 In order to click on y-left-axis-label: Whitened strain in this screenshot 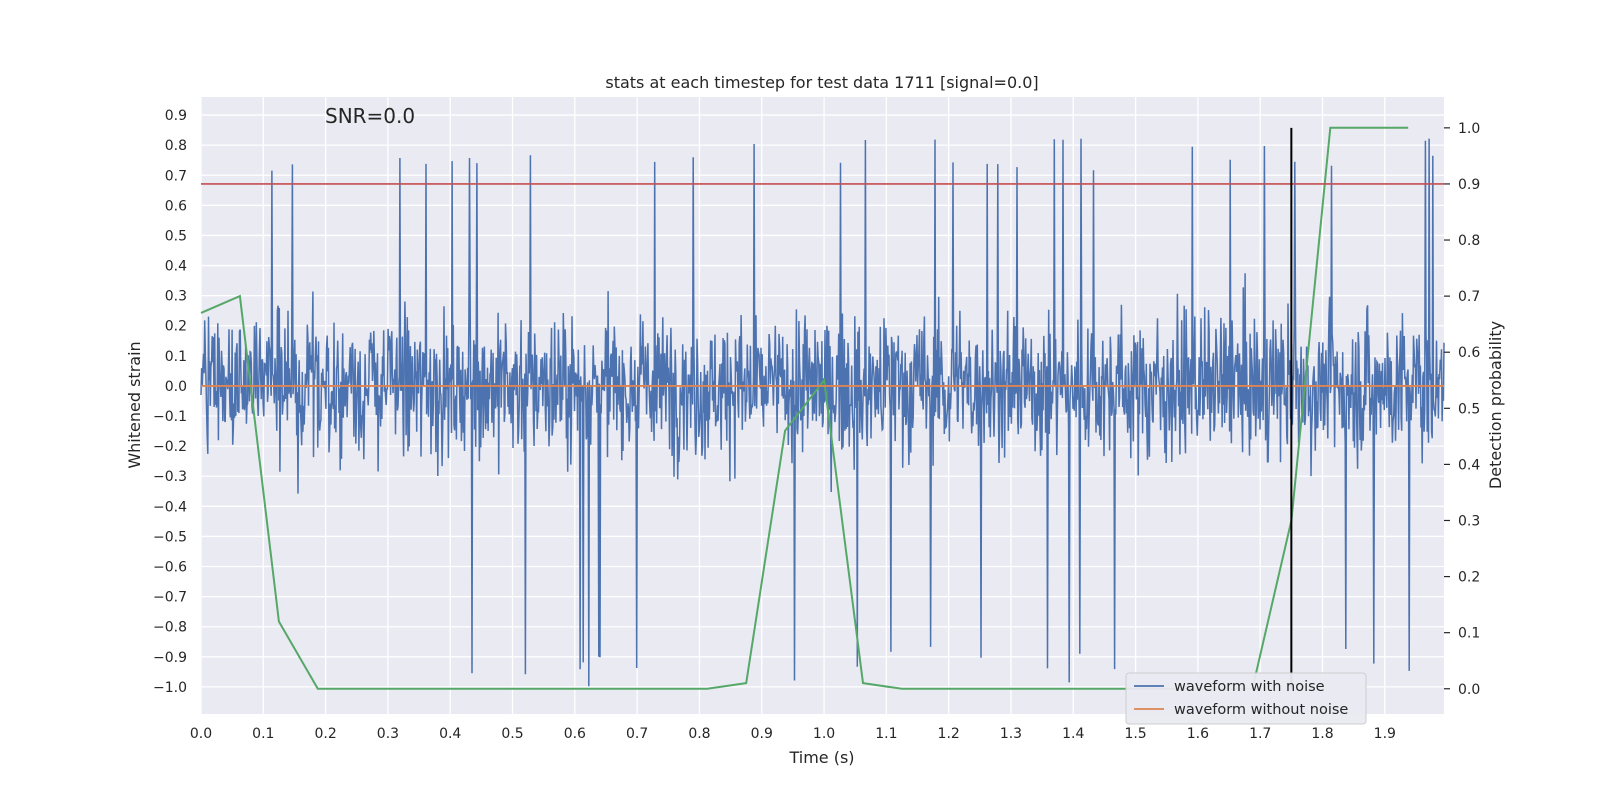, I will do `click(134, 404)`.